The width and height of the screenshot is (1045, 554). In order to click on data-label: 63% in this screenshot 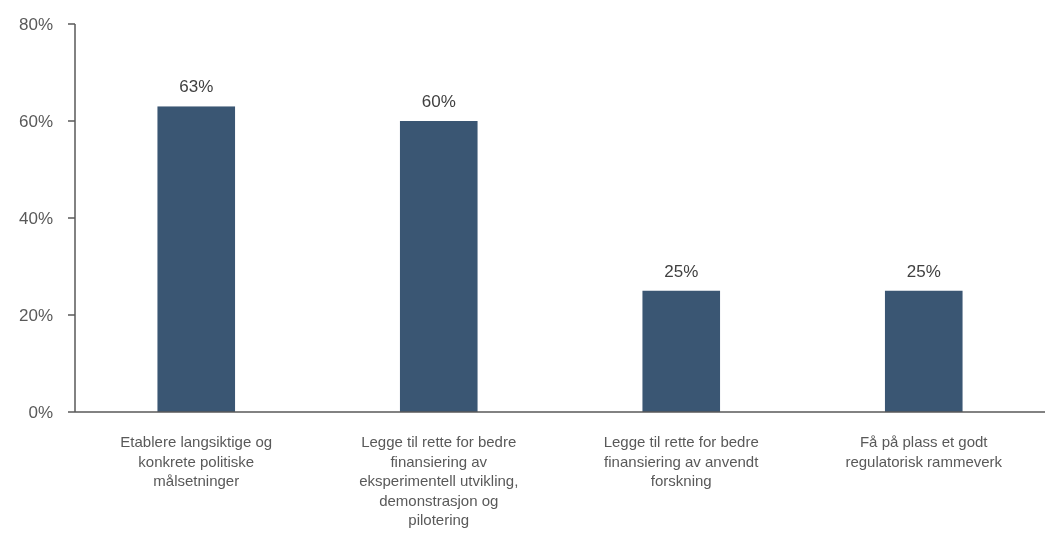, I will do `click(196, 87)`.